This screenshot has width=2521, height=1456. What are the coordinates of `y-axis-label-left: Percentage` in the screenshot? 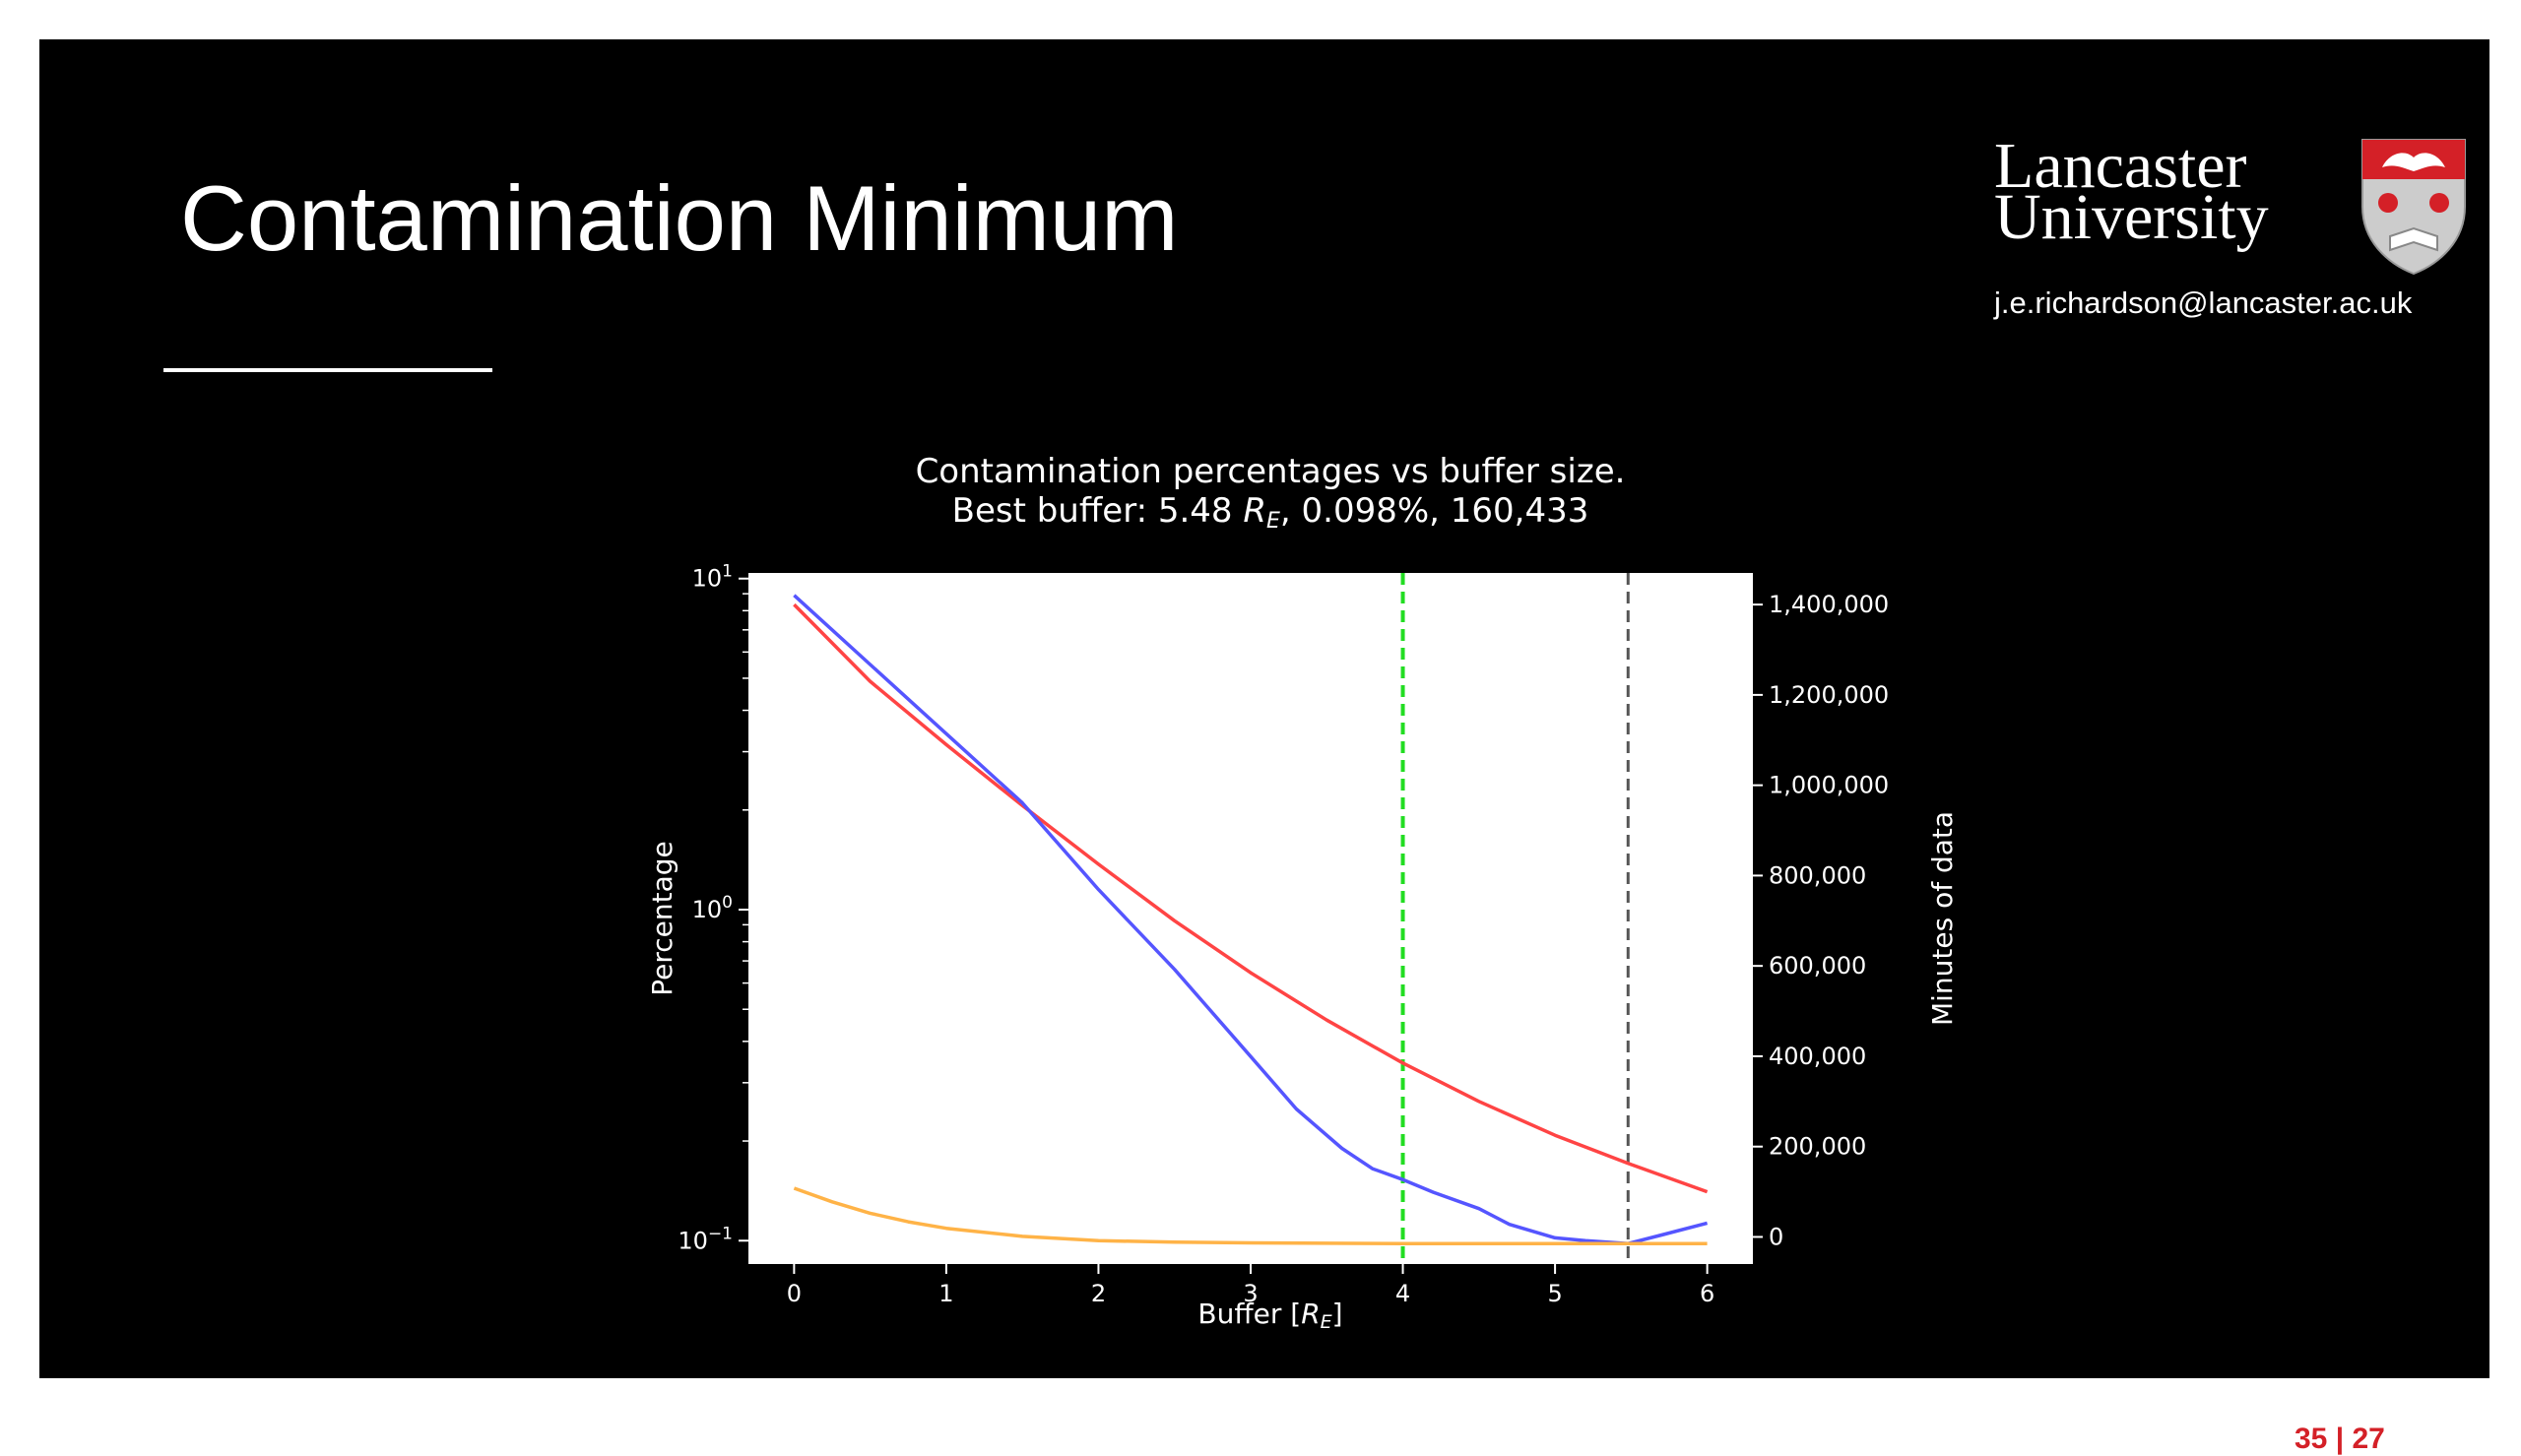 It's located at (662, 918).